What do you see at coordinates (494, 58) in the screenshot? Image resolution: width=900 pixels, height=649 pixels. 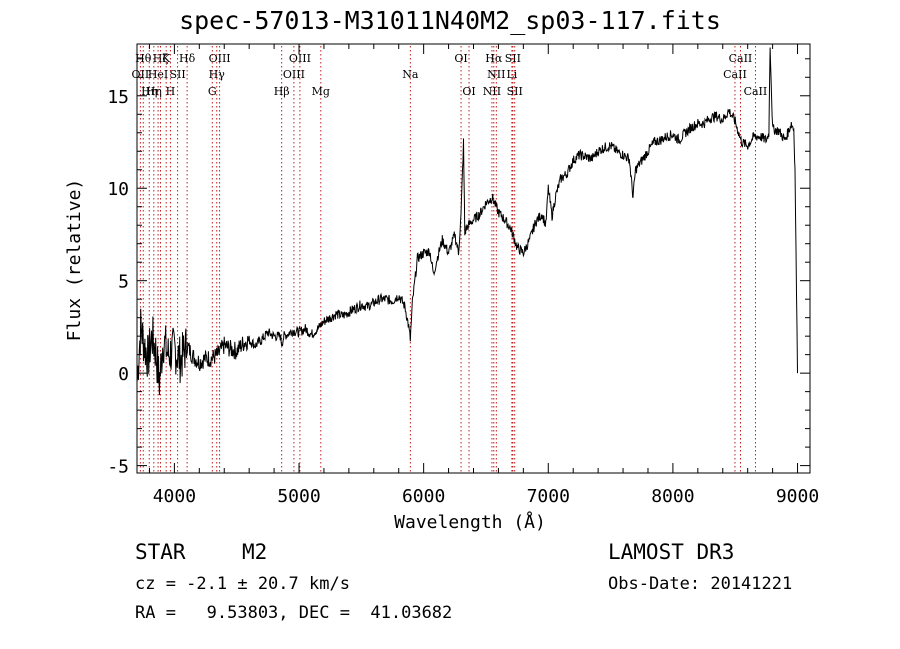 I see `spectral-line-label: Hα` at bounding box center [494, 58].